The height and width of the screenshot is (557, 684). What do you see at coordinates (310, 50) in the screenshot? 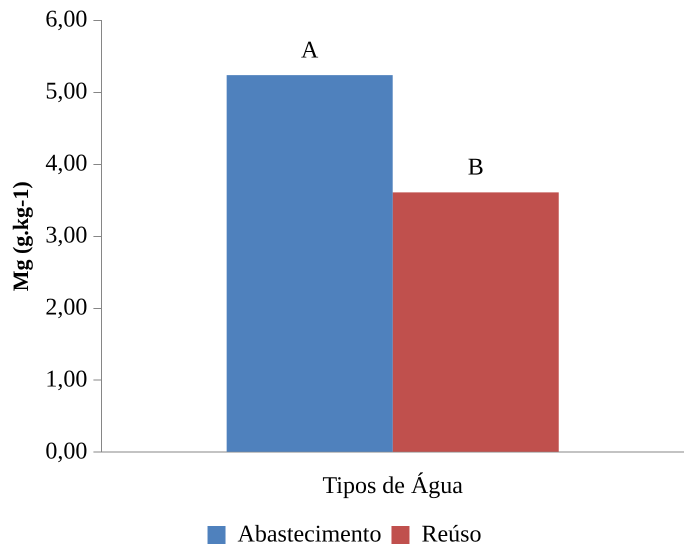
I see `annotation: A` at bounding box center [310, 50].